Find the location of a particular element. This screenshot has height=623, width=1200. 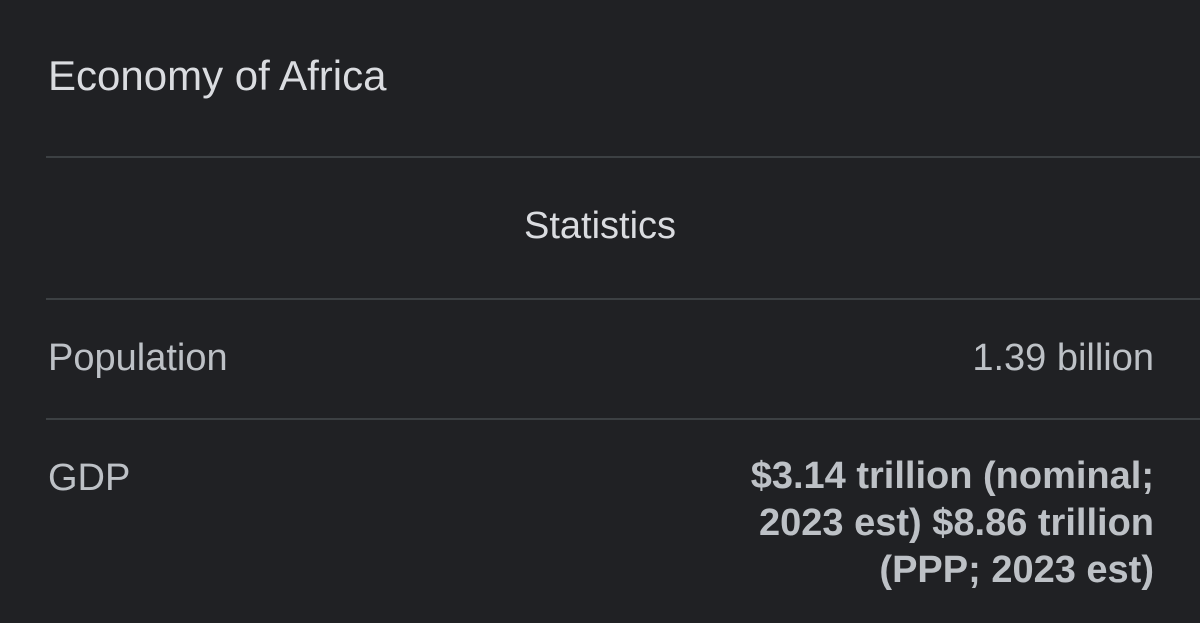

section-heading: Statistics is located at coordinates (600, 226).